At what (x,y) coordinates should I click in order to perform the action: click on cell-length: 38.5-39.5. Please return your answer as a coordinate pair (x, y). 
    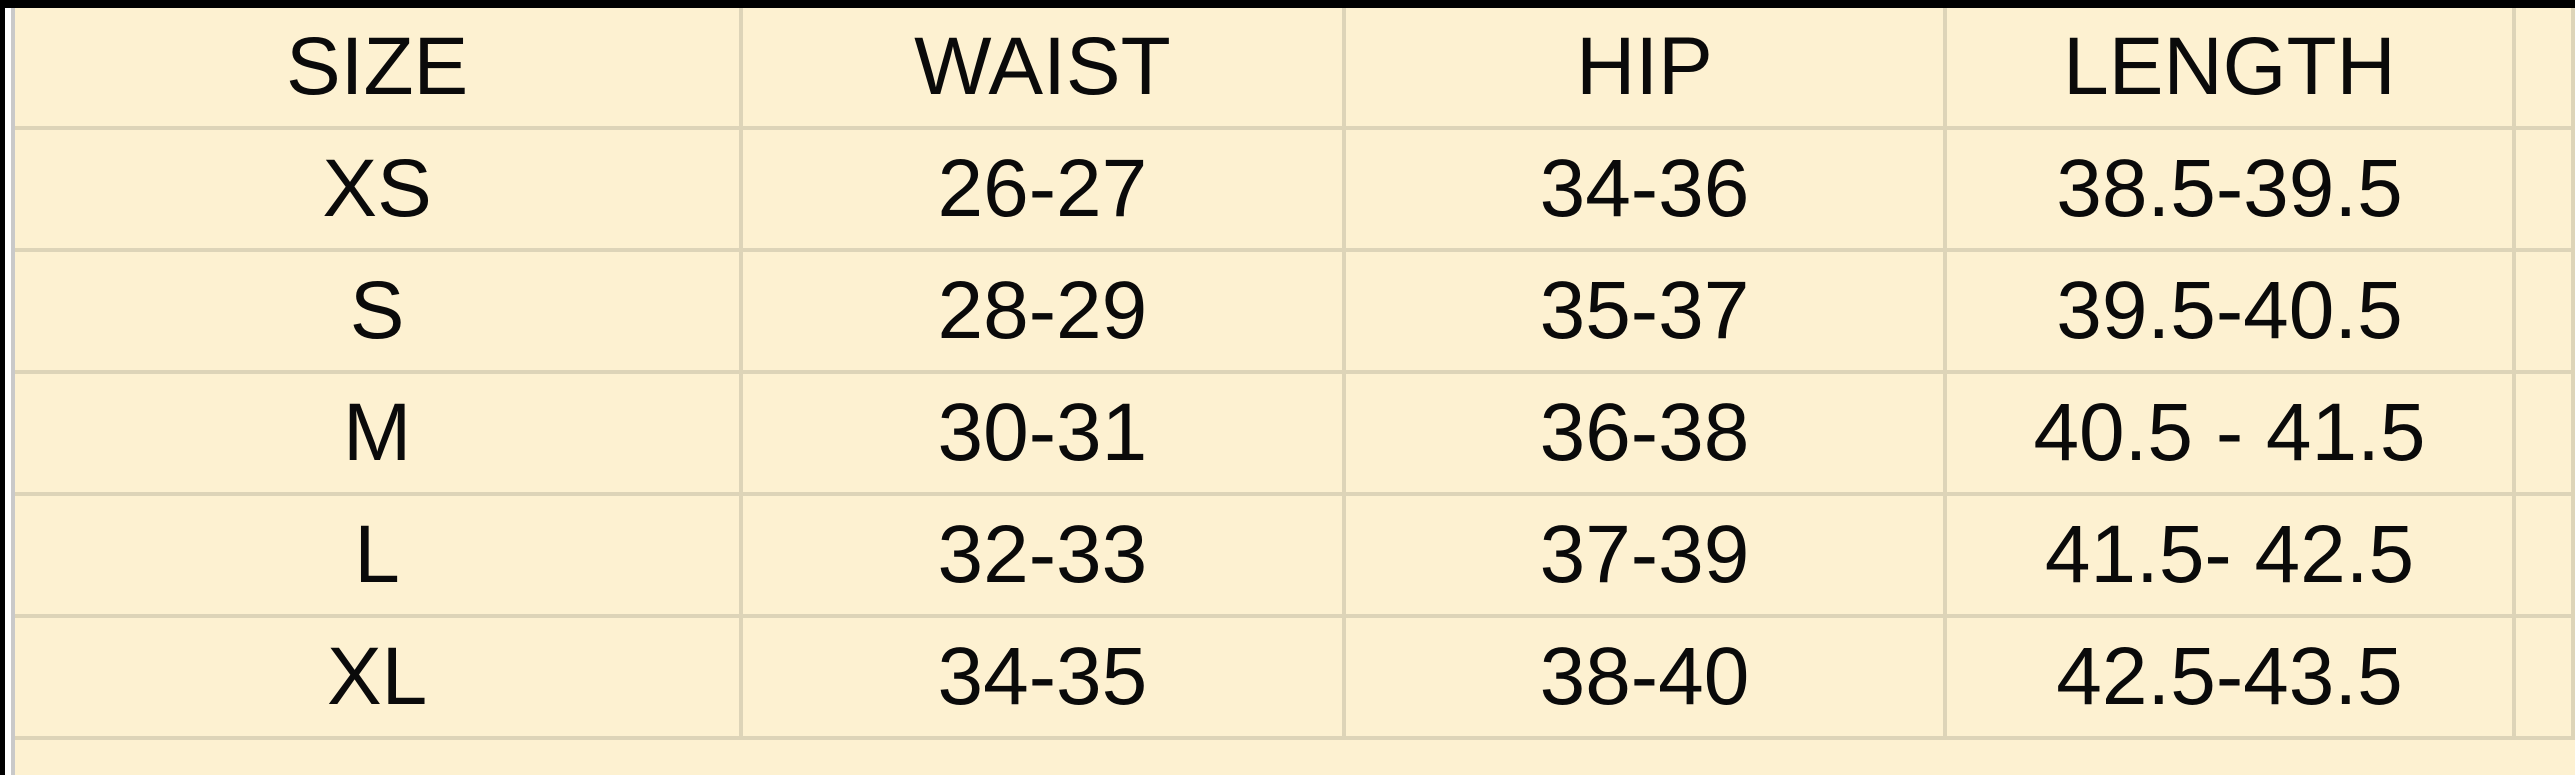
    Looking at the image, I should click on (2229, 189).